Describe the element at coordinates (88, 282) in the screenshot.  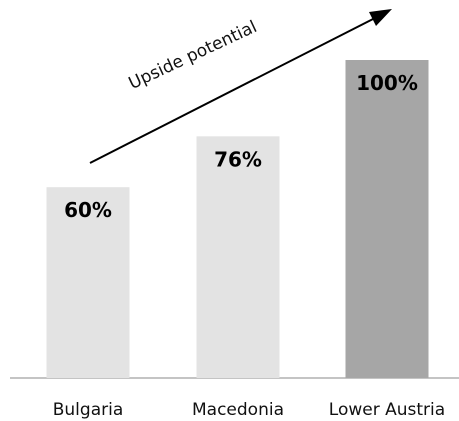
I see `bar-bulgaria` at that location.